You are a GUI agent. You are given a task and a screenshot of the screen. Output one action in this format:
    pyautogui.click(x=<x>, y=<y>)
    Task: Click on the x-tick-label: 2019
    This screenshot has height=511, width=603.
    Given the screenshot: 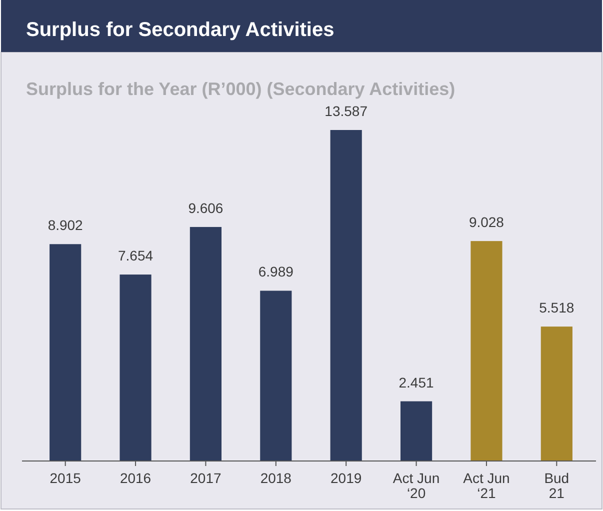 What is the action you would take?
    pyautogui.click(x=346, y=478)
    